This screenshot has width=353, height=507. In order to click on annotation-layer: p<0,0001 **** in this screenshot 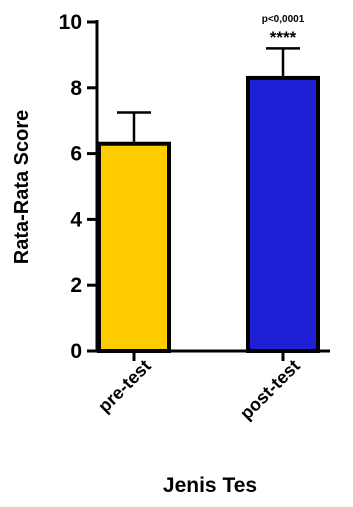, I will do `click(283, 30)`.